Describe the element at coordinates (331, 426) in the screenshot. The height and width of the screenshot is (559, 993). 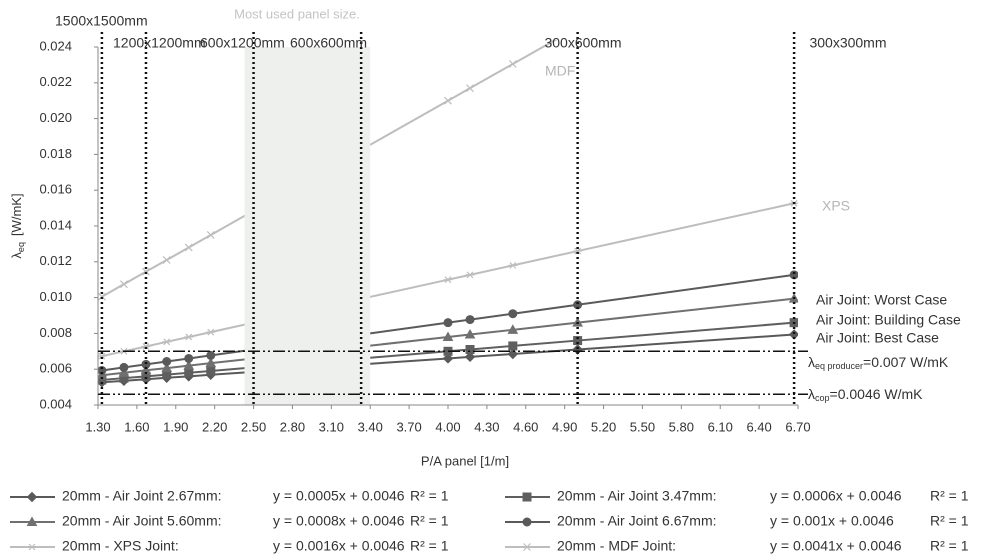
I see `x-tick-label: 3.10` at that location.